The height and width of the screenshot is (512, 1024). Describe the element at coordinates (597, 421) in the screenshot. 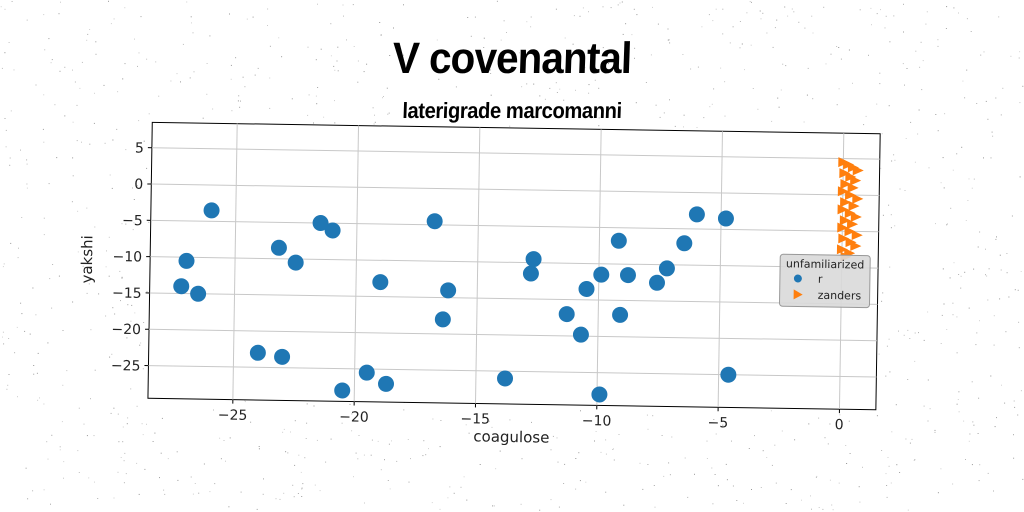

I see `x-tick-label: −10` at that location.